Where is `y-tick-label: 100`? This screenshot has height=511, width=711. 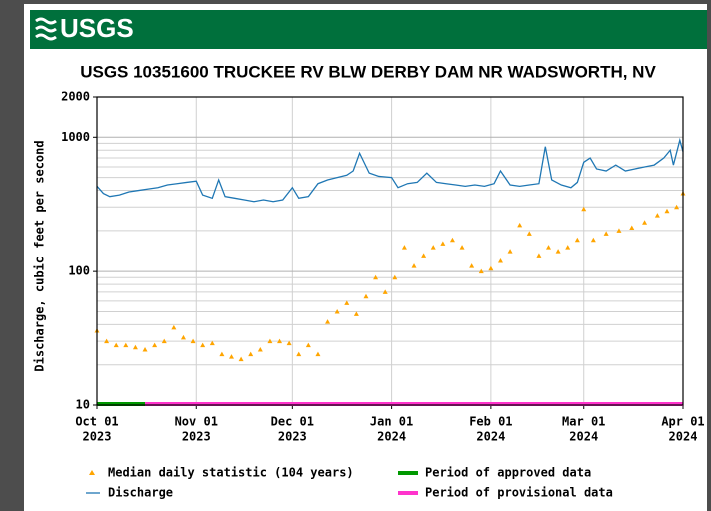 y-tick-label: 100 is located at coordinates (79, 271).